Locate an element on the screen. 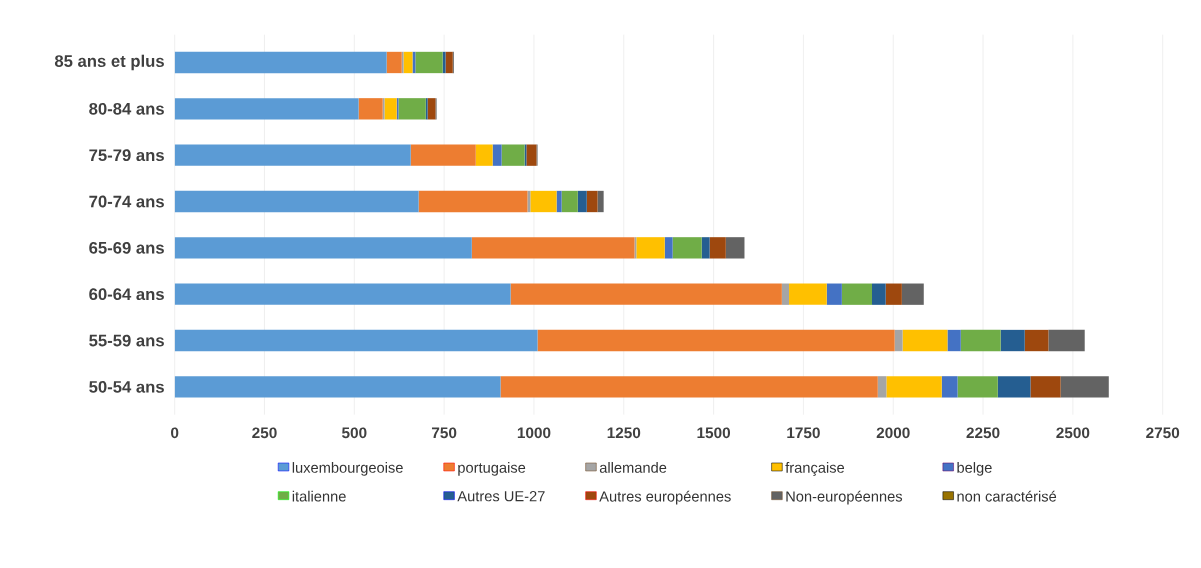  x-tick-label: 1000 is located at coordinates (534, 433).